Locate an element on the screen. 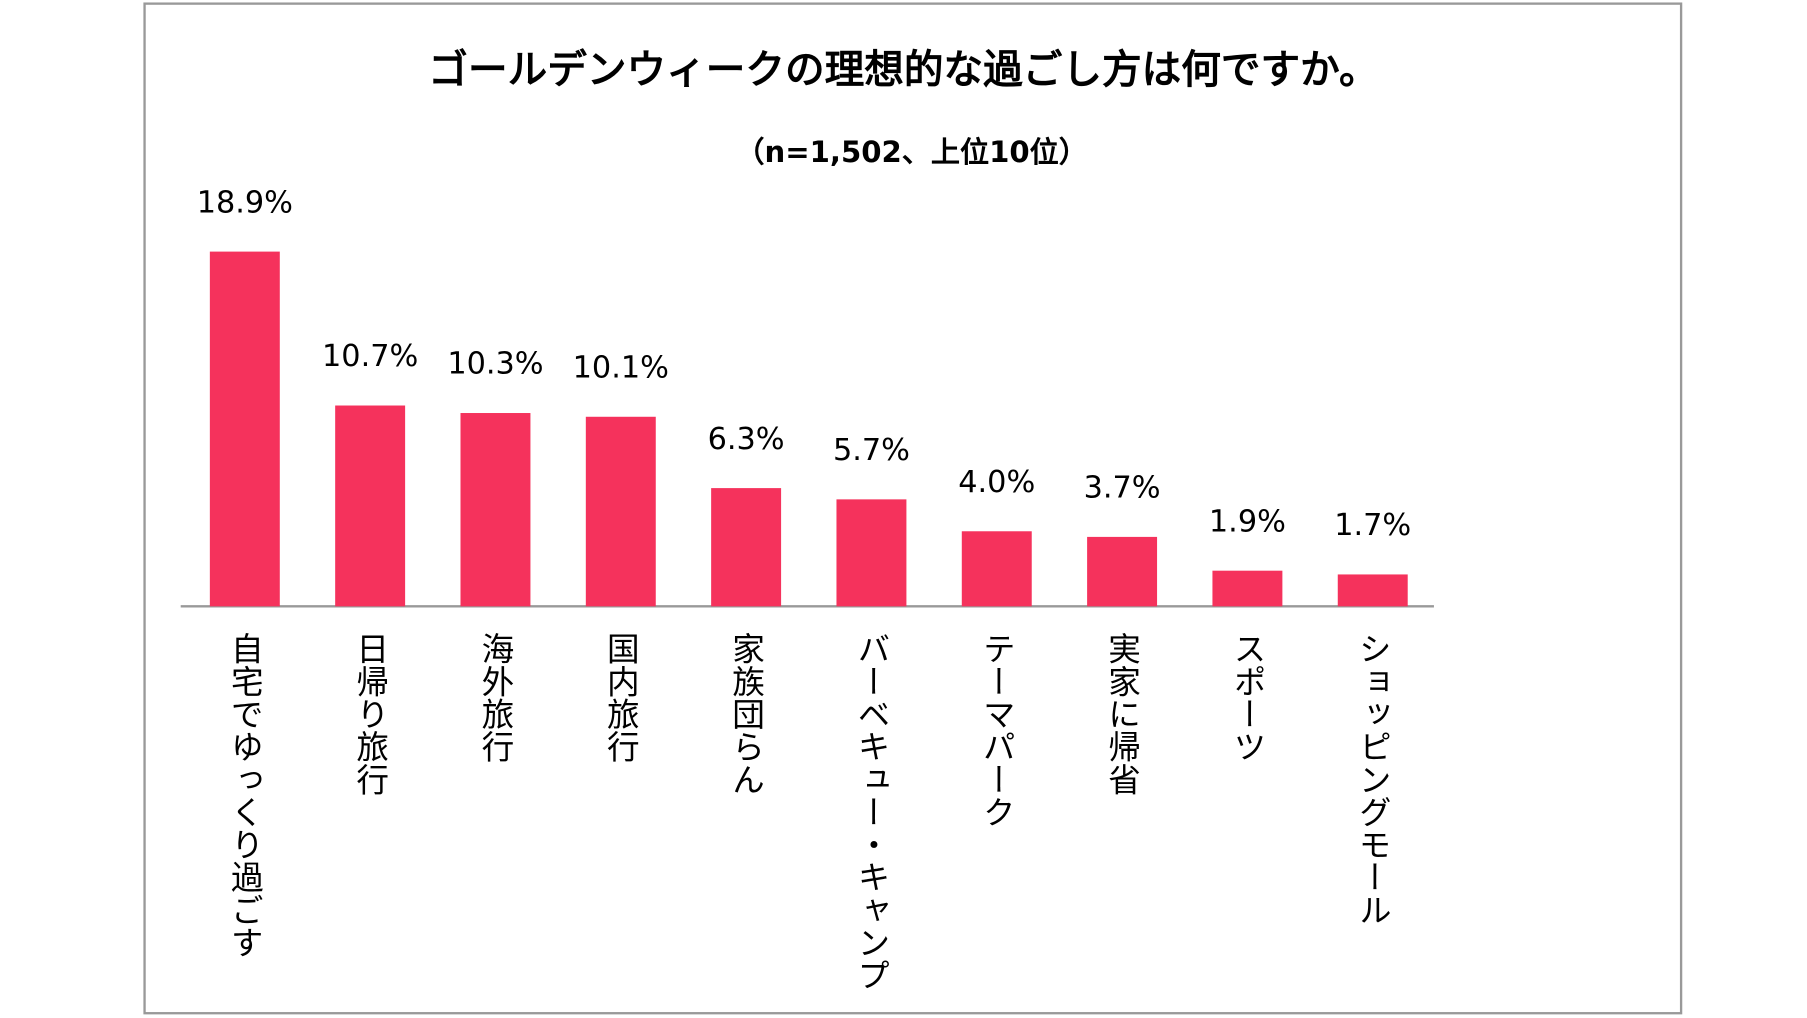  x-tick-label: 海外旅行 is located at coordinates (495, 697).